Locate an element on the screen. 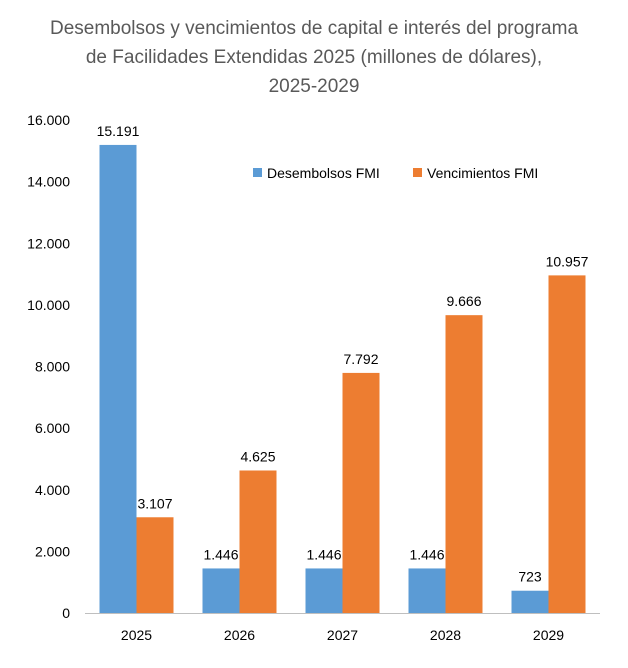 The height and width of the screenshot is (668, 628). data-label: 9.666 is located at coordinates (463, 301).